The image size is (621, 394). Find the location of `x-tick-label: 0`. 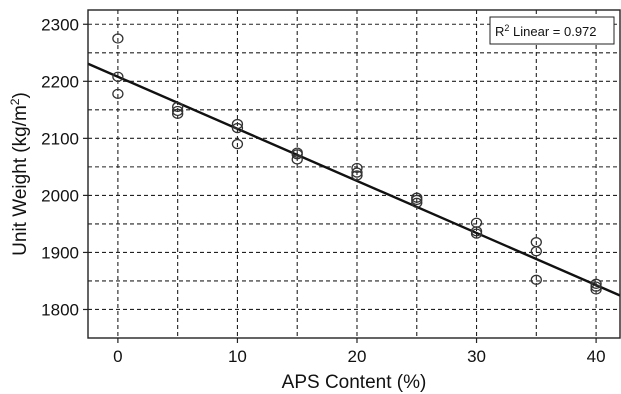

x-tick-label: 0 is located at coordinates (117, 356).